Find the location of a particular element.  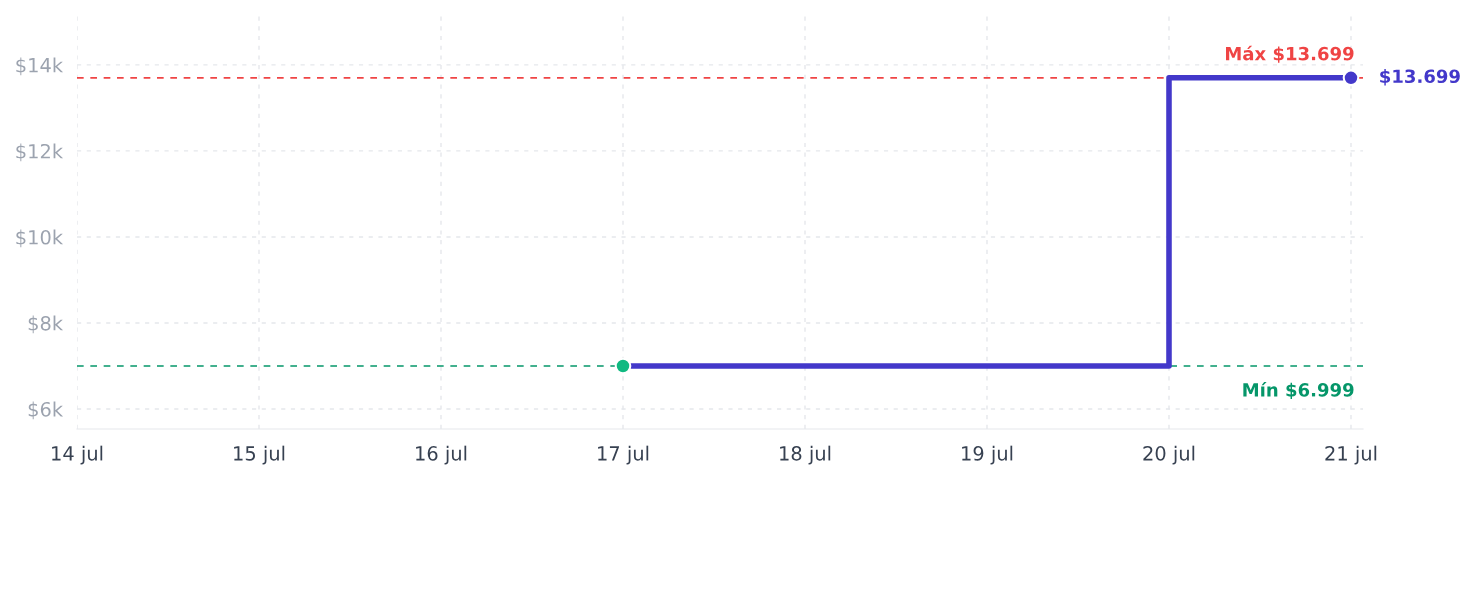

x-tick-label: 15 jul is located at coordinates (259, 455).